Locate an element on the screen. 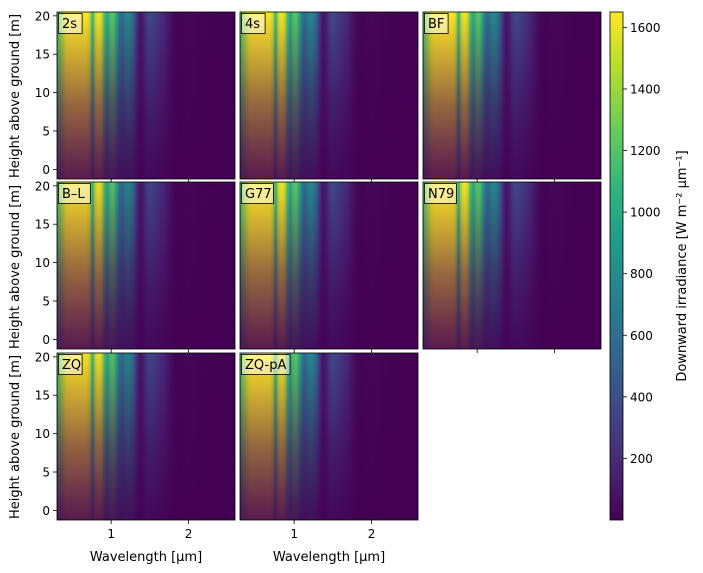  panel-label: BF is located at coordinates (436, 23).